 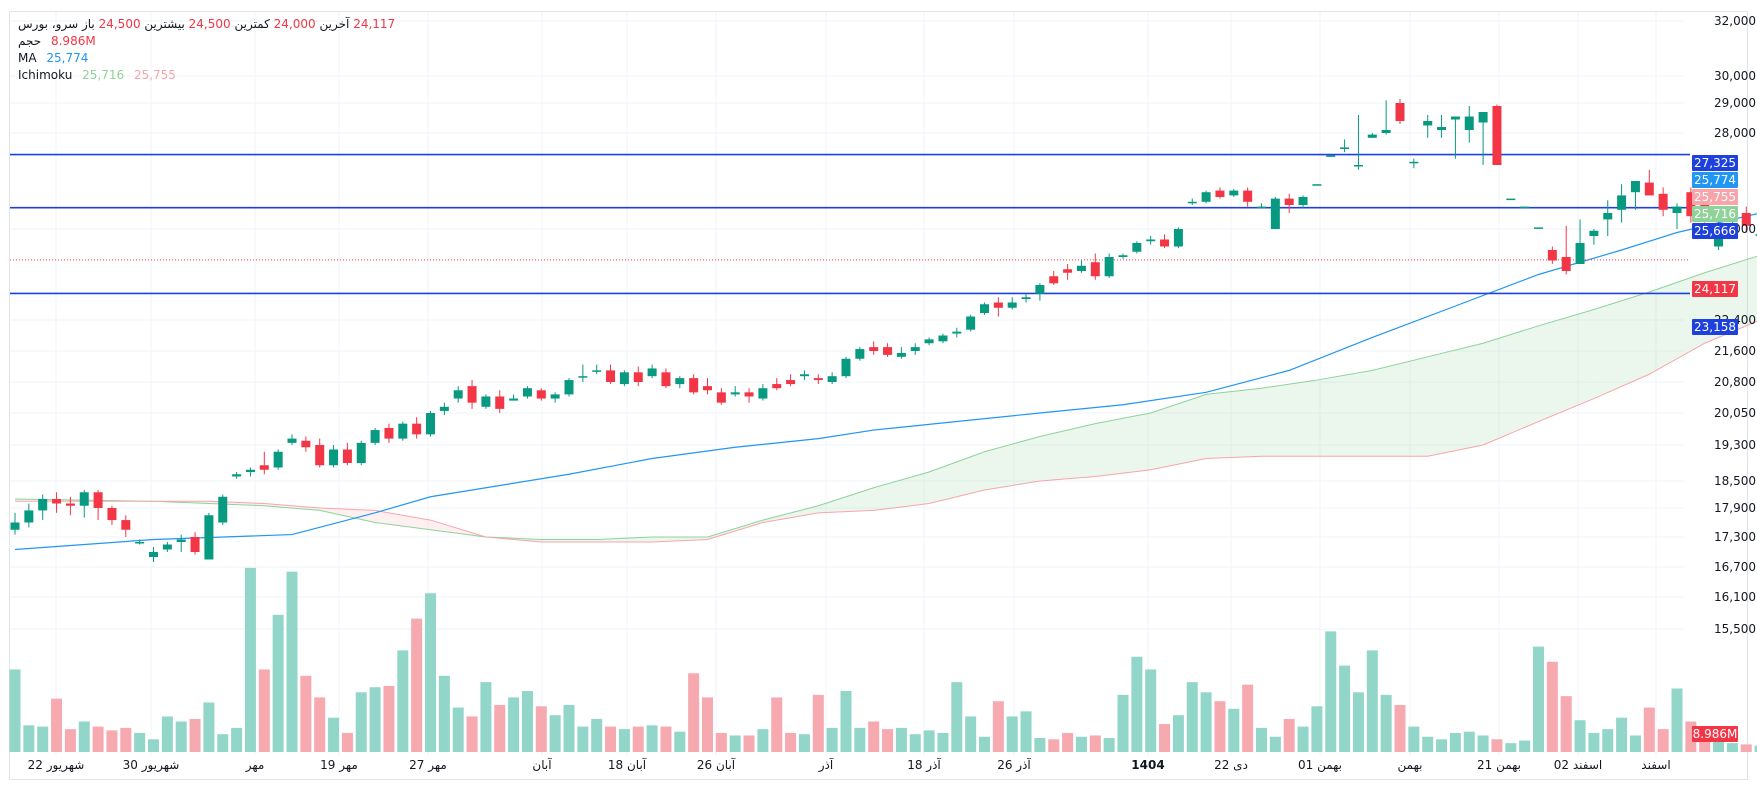 I want to click on price-badge-last, so click(x=1715, y=289).